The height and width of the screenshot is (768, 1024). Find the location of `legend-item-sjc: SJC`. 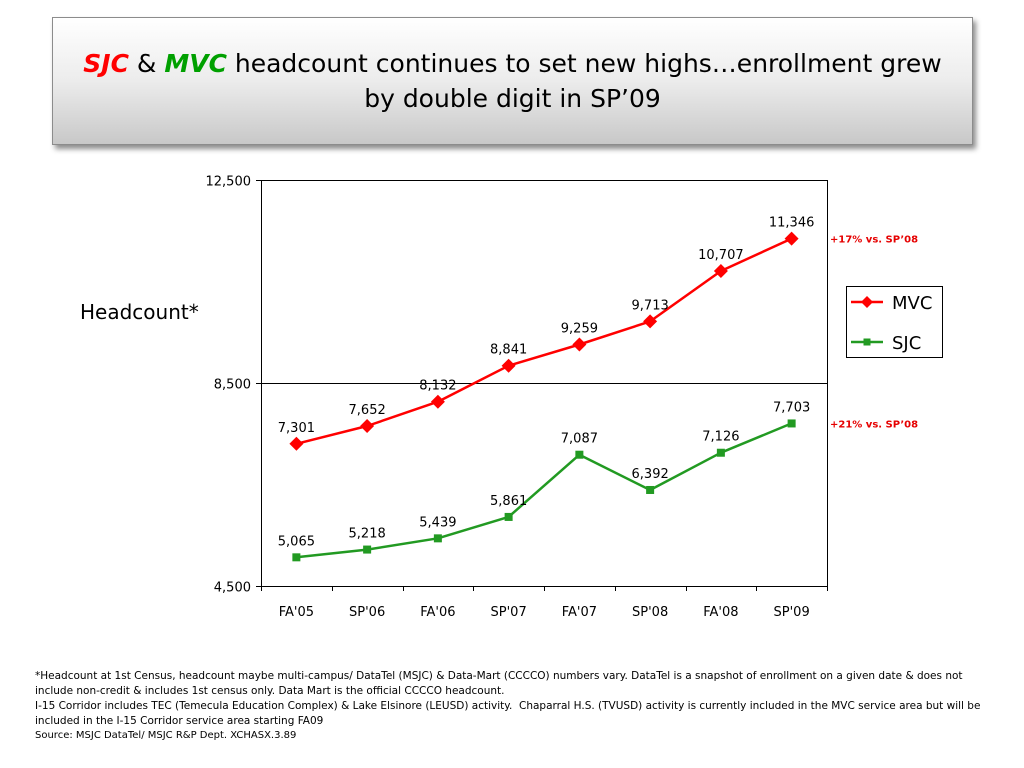

legend-item-sjc: SJC is located at coordinates (886, 343).